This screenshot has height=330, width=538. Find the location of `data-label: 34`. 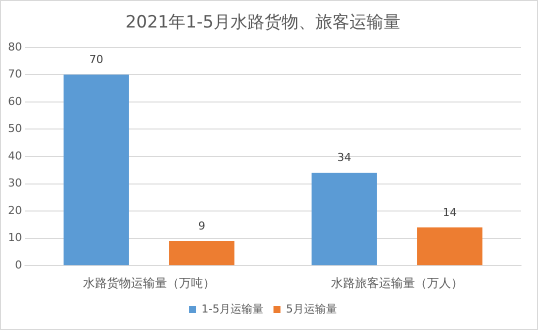

data-label: 34 is located at coordinates (344, 157).